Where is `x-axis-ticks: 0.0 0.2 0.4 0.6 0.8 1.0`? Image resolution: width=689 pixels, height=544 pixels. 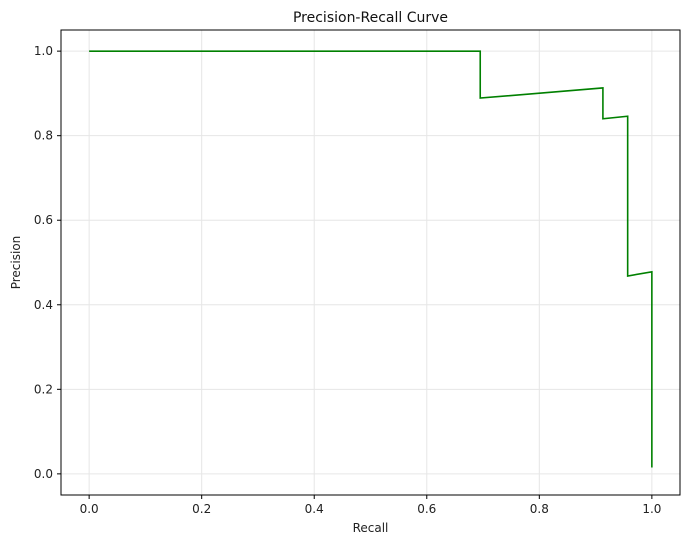
x-axis-ticks: 0.0 0.2 0.4 0.6 0.8 1.0 is located at coordinates (370, 505).